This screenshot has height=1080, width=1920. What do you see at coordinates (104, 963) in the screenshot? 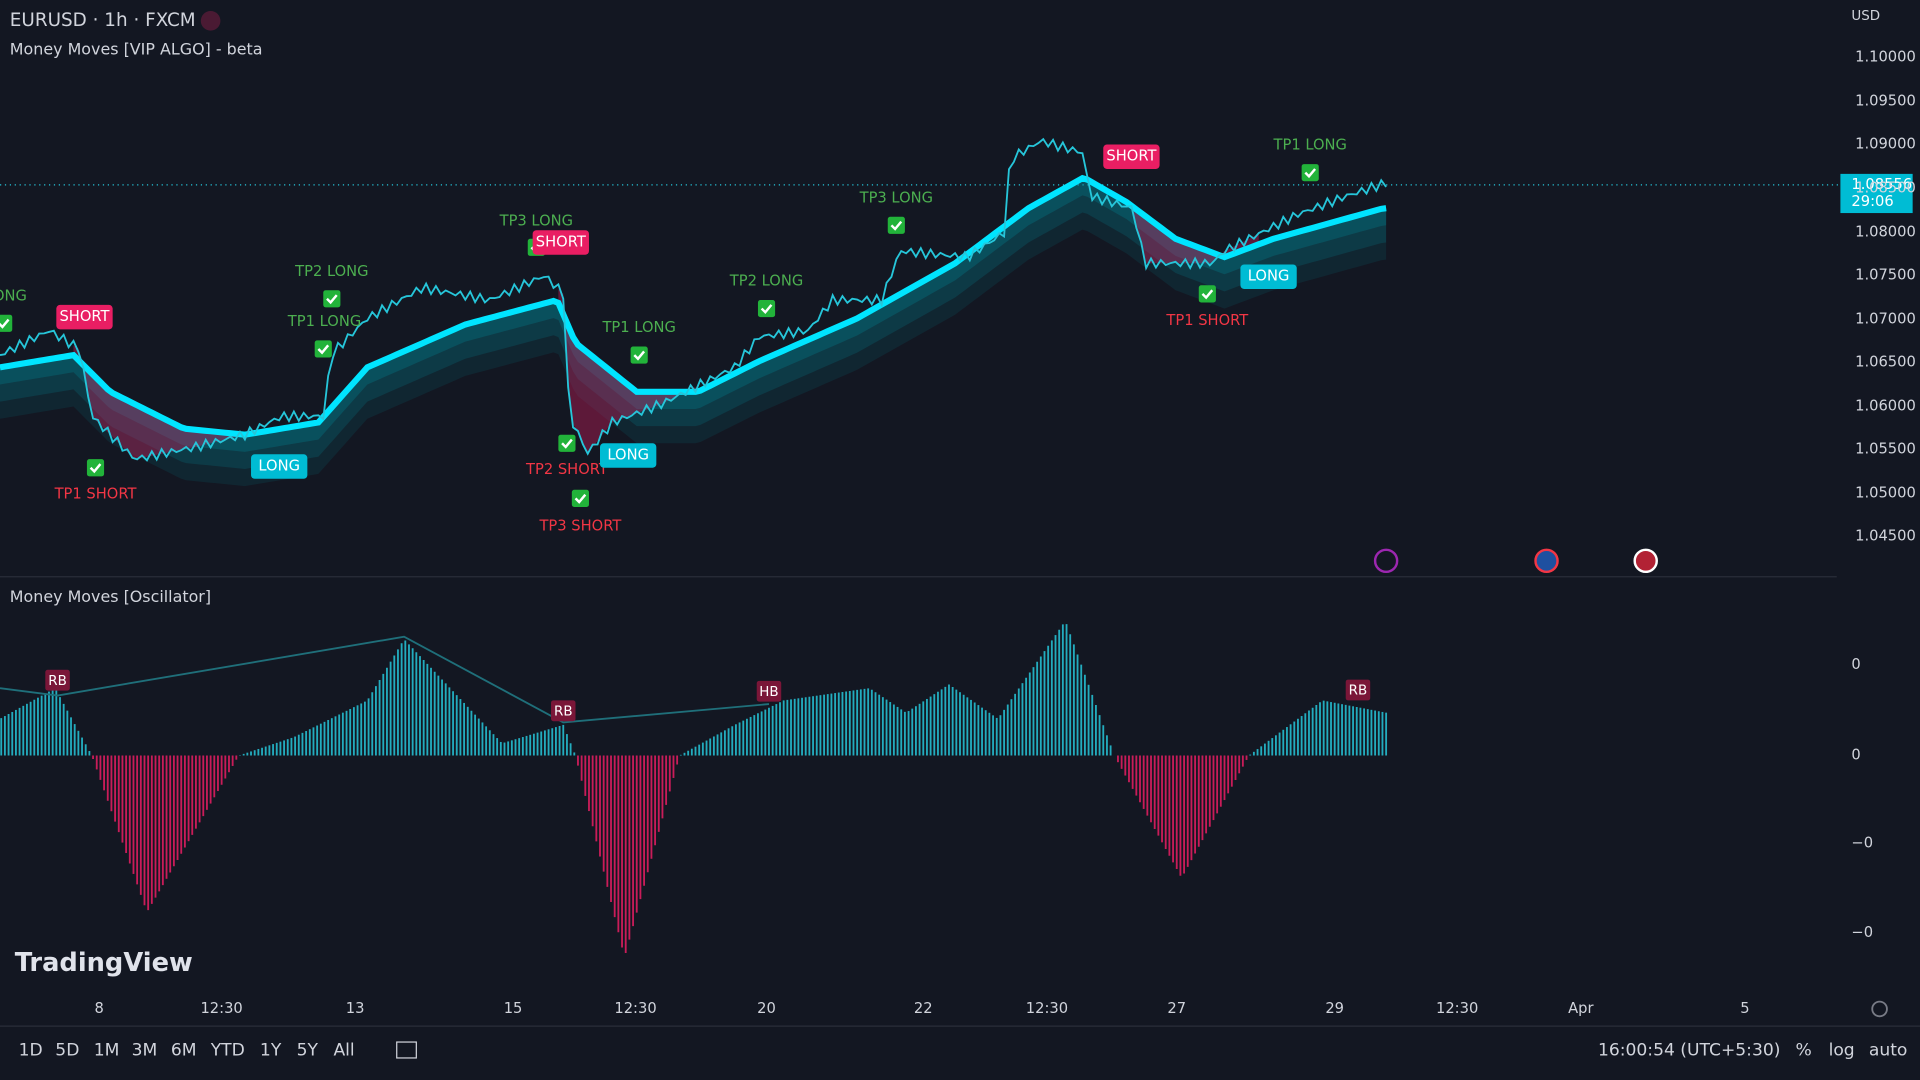
I see `logo: TradingView` at bounding box center [104, 963].